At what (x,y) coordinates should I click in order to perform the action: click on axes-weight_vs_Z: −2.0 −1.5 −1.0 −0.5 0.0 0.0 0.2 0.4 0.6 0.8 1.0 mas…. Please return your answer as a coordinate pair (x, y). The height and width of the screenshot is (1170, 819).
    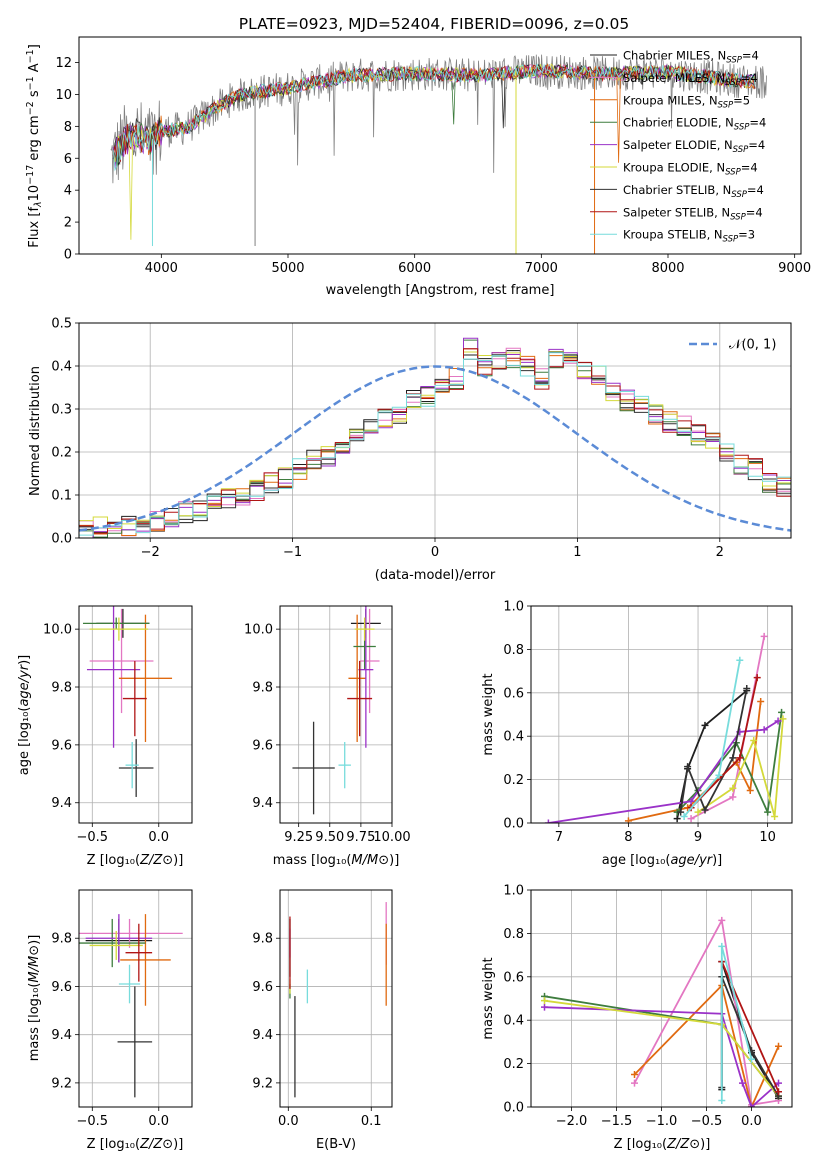
    Looking at the image, I should click on (637, 1018).